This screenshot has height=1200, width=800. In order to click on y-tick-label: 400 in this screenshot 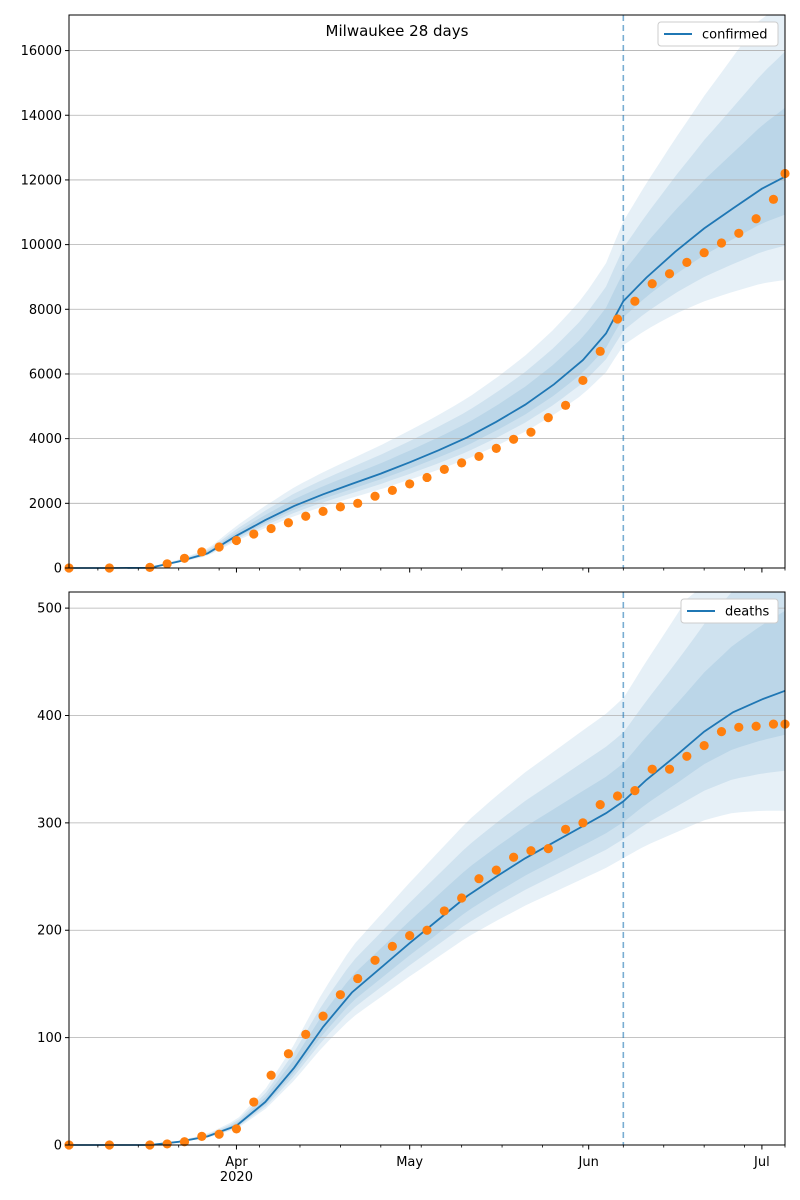, I will do `click(49, 716)`.